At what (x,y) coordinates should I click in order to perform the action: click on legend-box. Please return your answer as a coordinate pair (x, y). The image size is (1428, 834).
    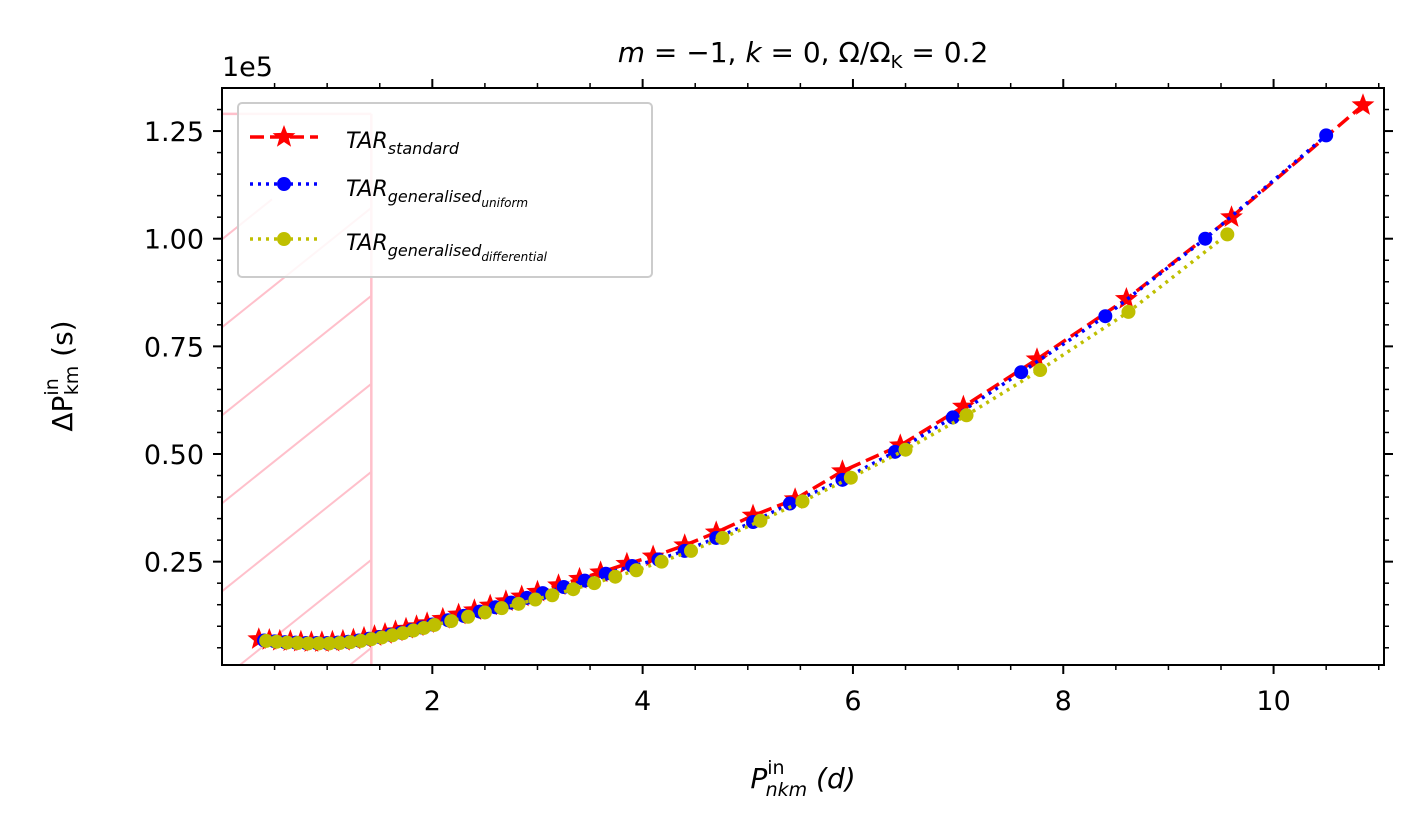
    Looking at the image, I should click on (445, 190).